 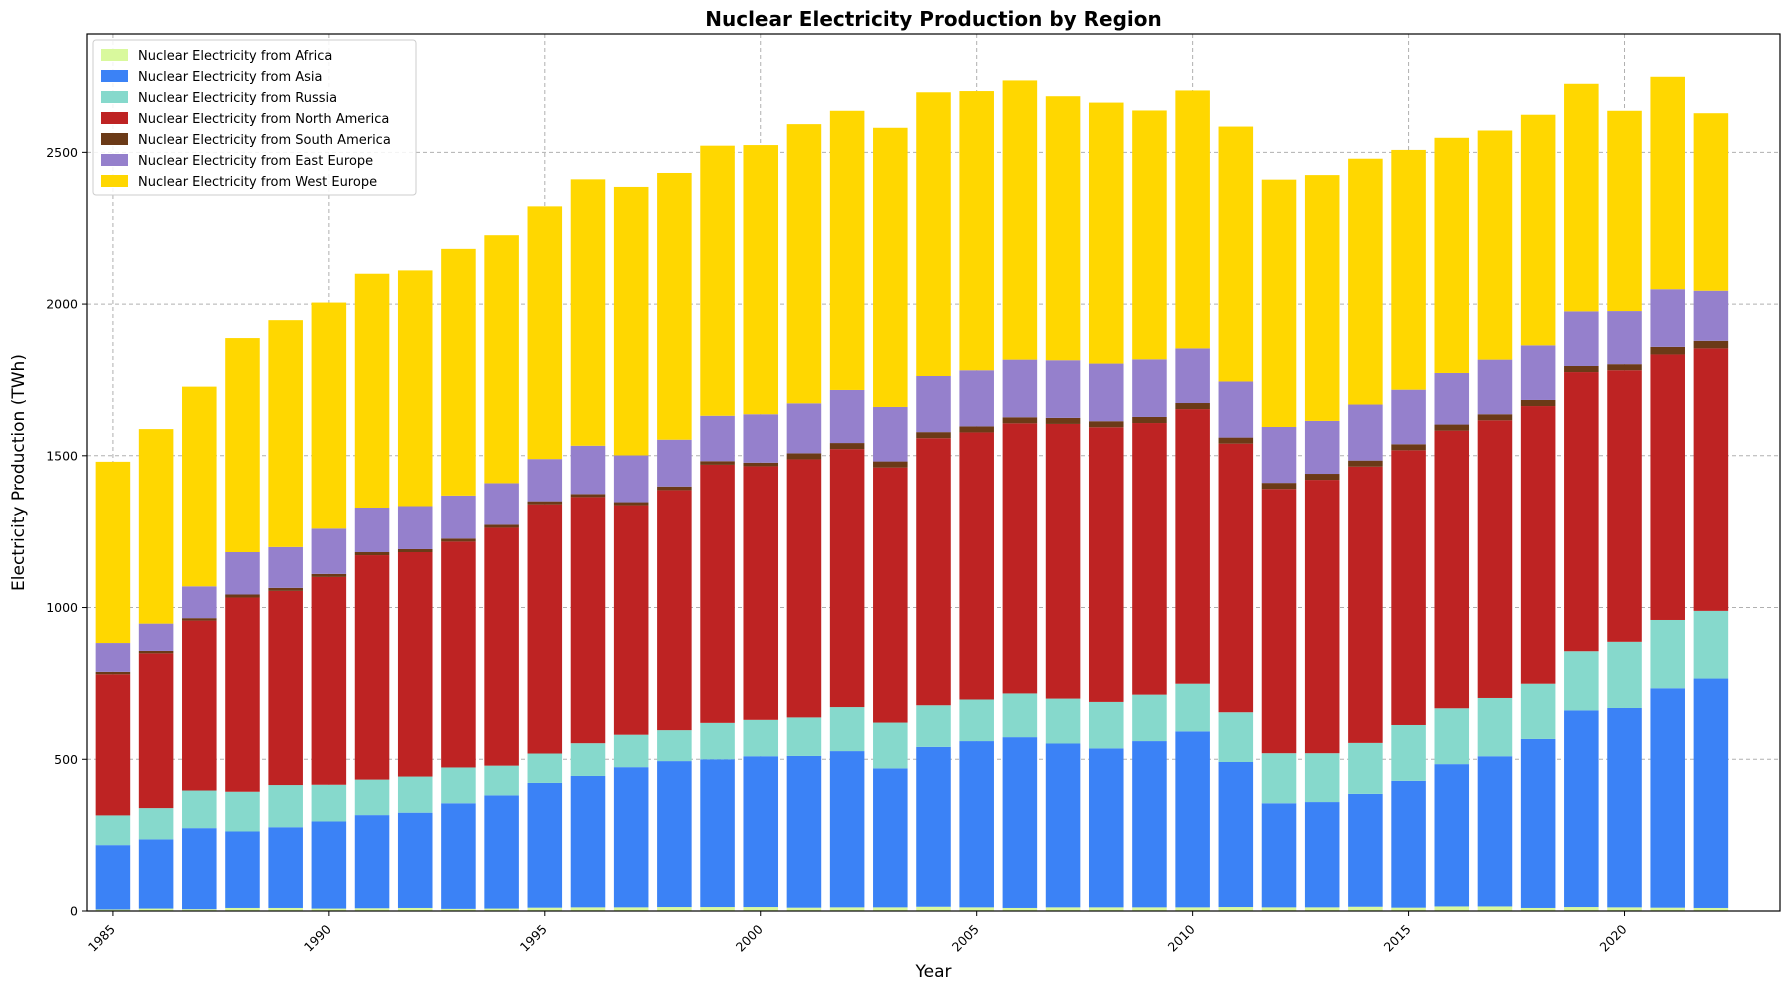 What do you see at coordinates (674, 306) in the screenshot?
I see `bar-segment-west-europe-1998` at bounding box center [674, 306].